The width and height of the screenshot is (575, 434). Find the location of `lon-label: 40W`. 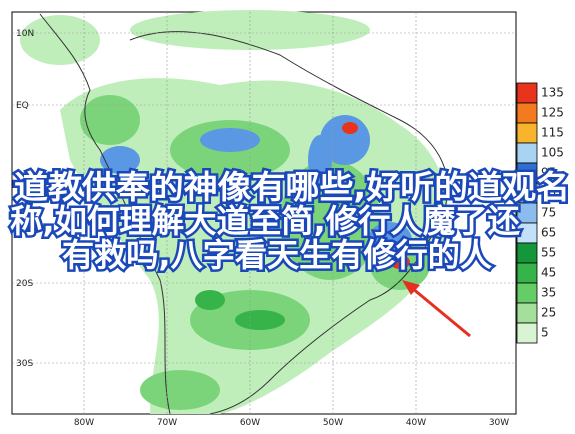

lon-label: 40W is located at coordinates (416, 423).